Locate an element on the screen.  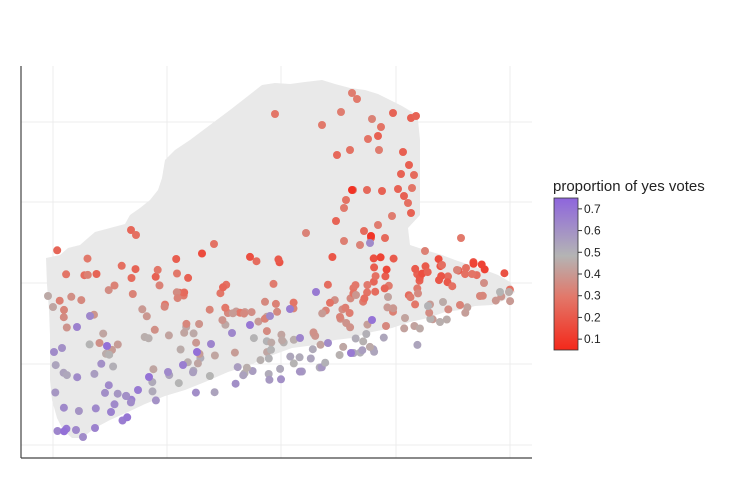
colorbar-tick-label: 0.4 is located at coordinates (592, 274).